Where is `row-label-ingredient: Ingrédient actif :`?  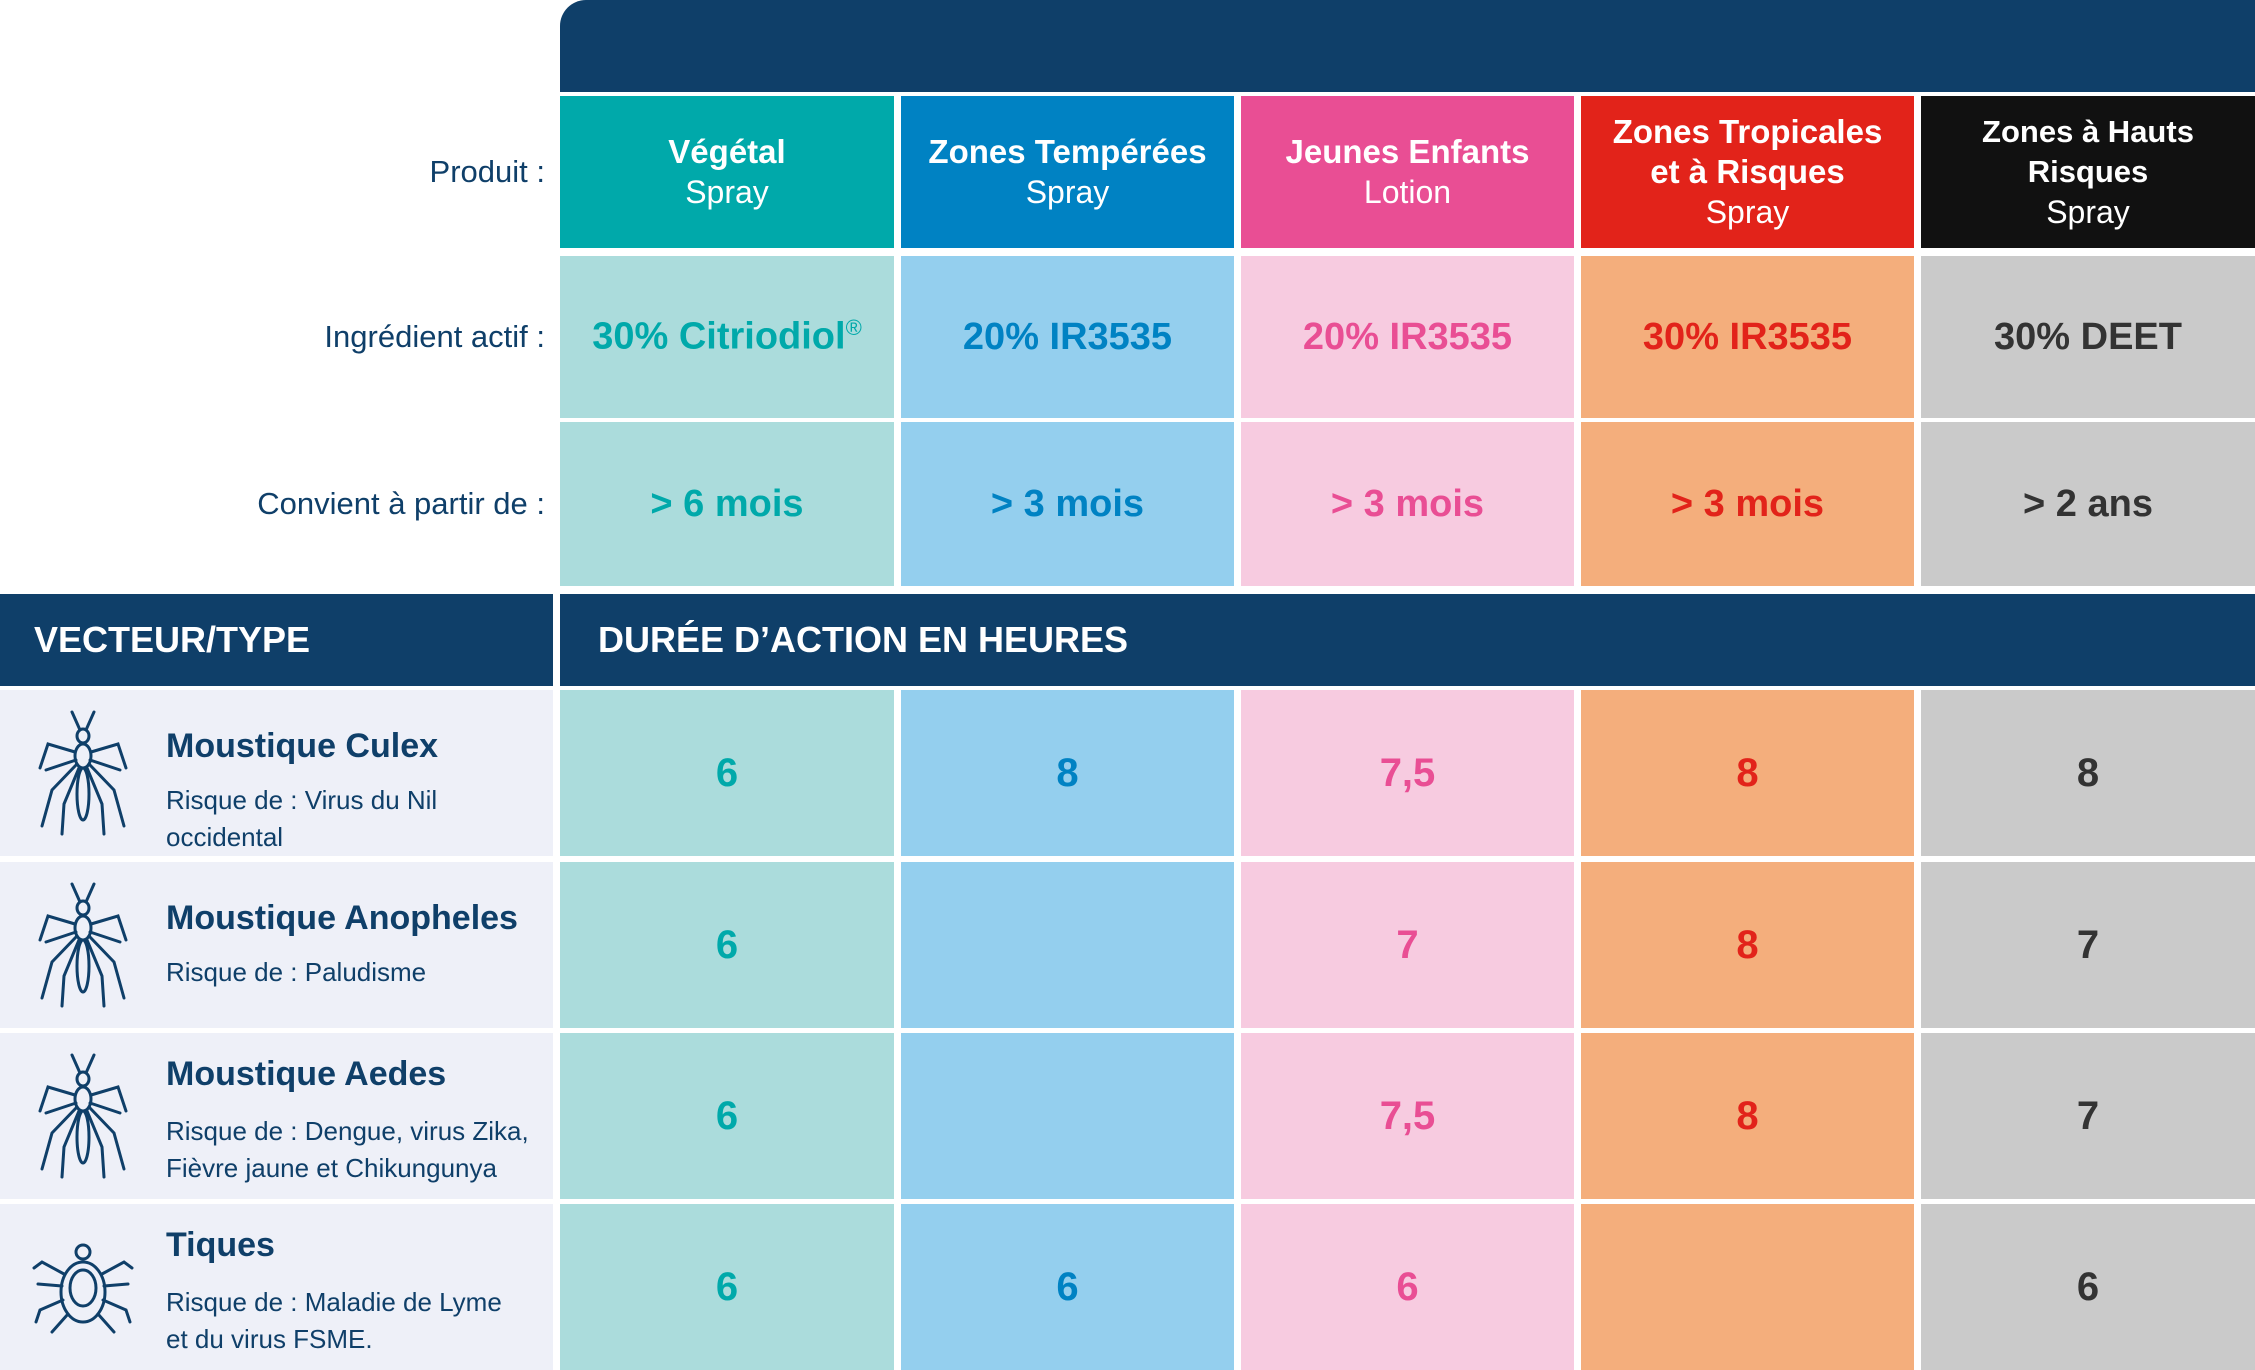 row-label-ingredient: Ingrédient actif : is located at coordinates (434, 336).